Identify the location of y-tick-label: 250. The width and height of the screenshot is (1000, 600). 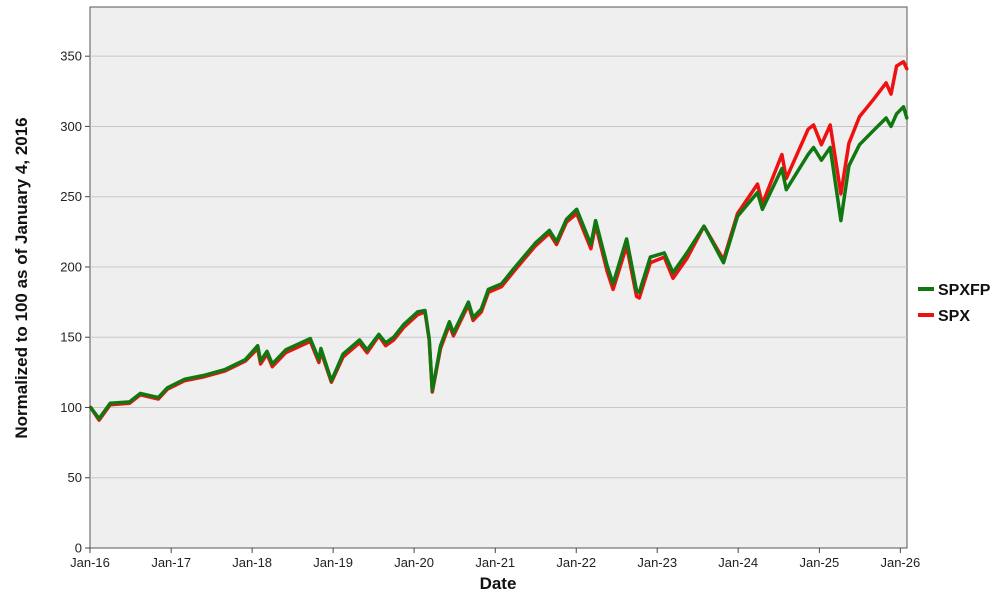
(71, 196).